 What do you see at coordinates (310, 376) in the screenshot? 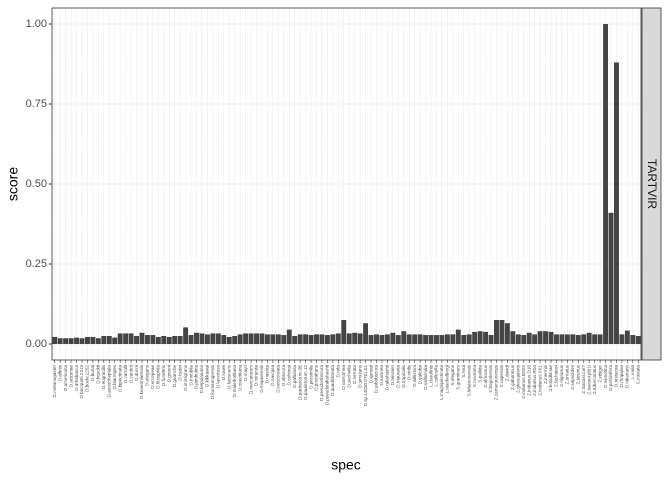
I see `x-tick-label: D.persimilis` at bounding box center [310, 376].